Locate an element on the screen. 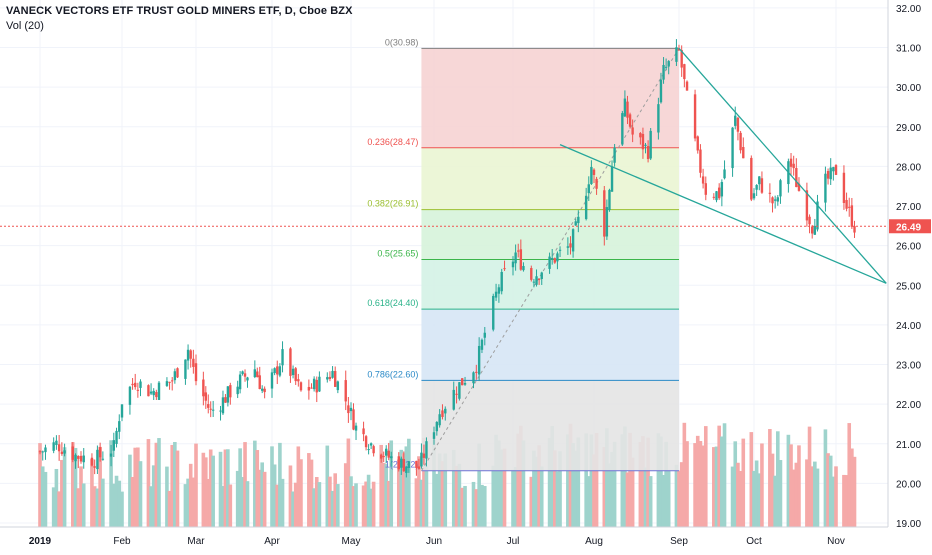  y-tick-label: 31.00 is located at coordinates (908, 49).